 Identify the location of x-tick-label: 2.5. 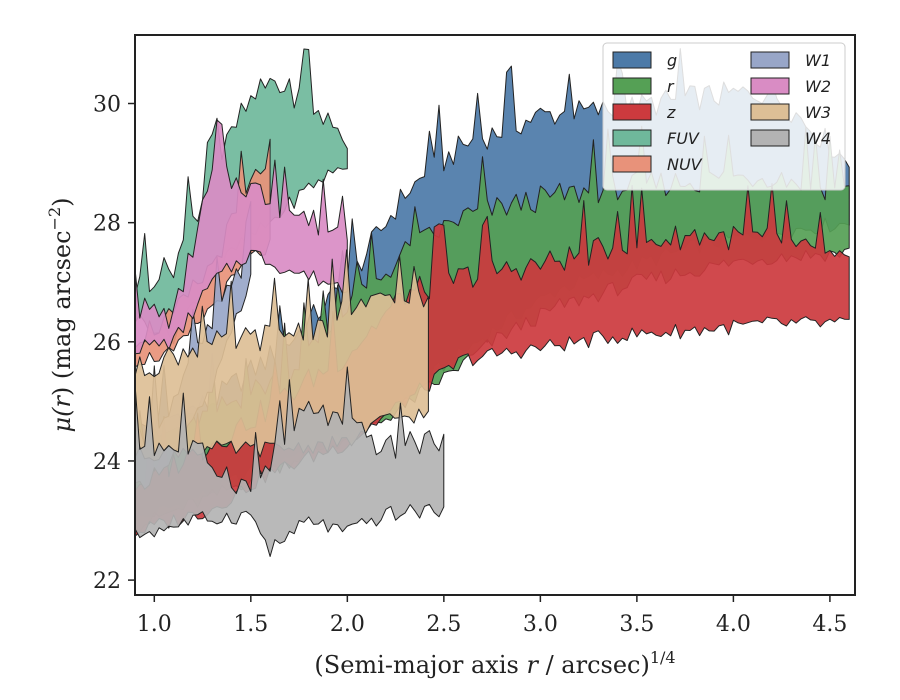
(443, 624).